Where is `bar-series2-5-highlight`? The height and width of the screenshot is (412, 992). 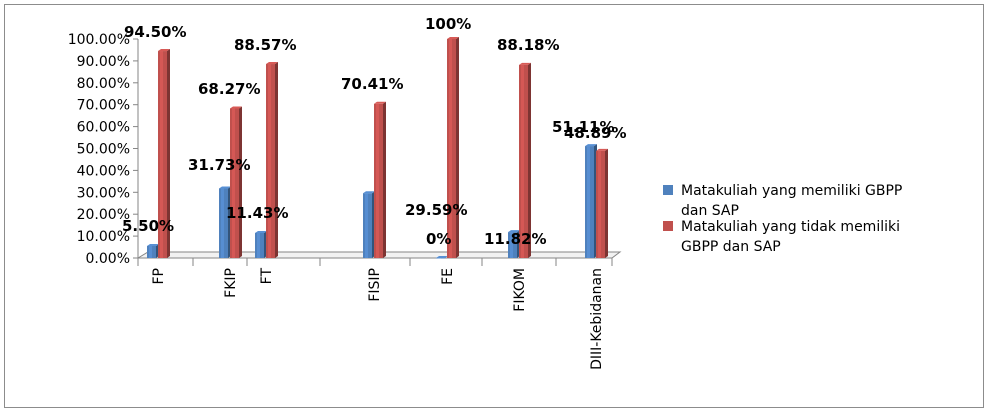
bar-series2-5-highlight is located at coordinates (522, 161).